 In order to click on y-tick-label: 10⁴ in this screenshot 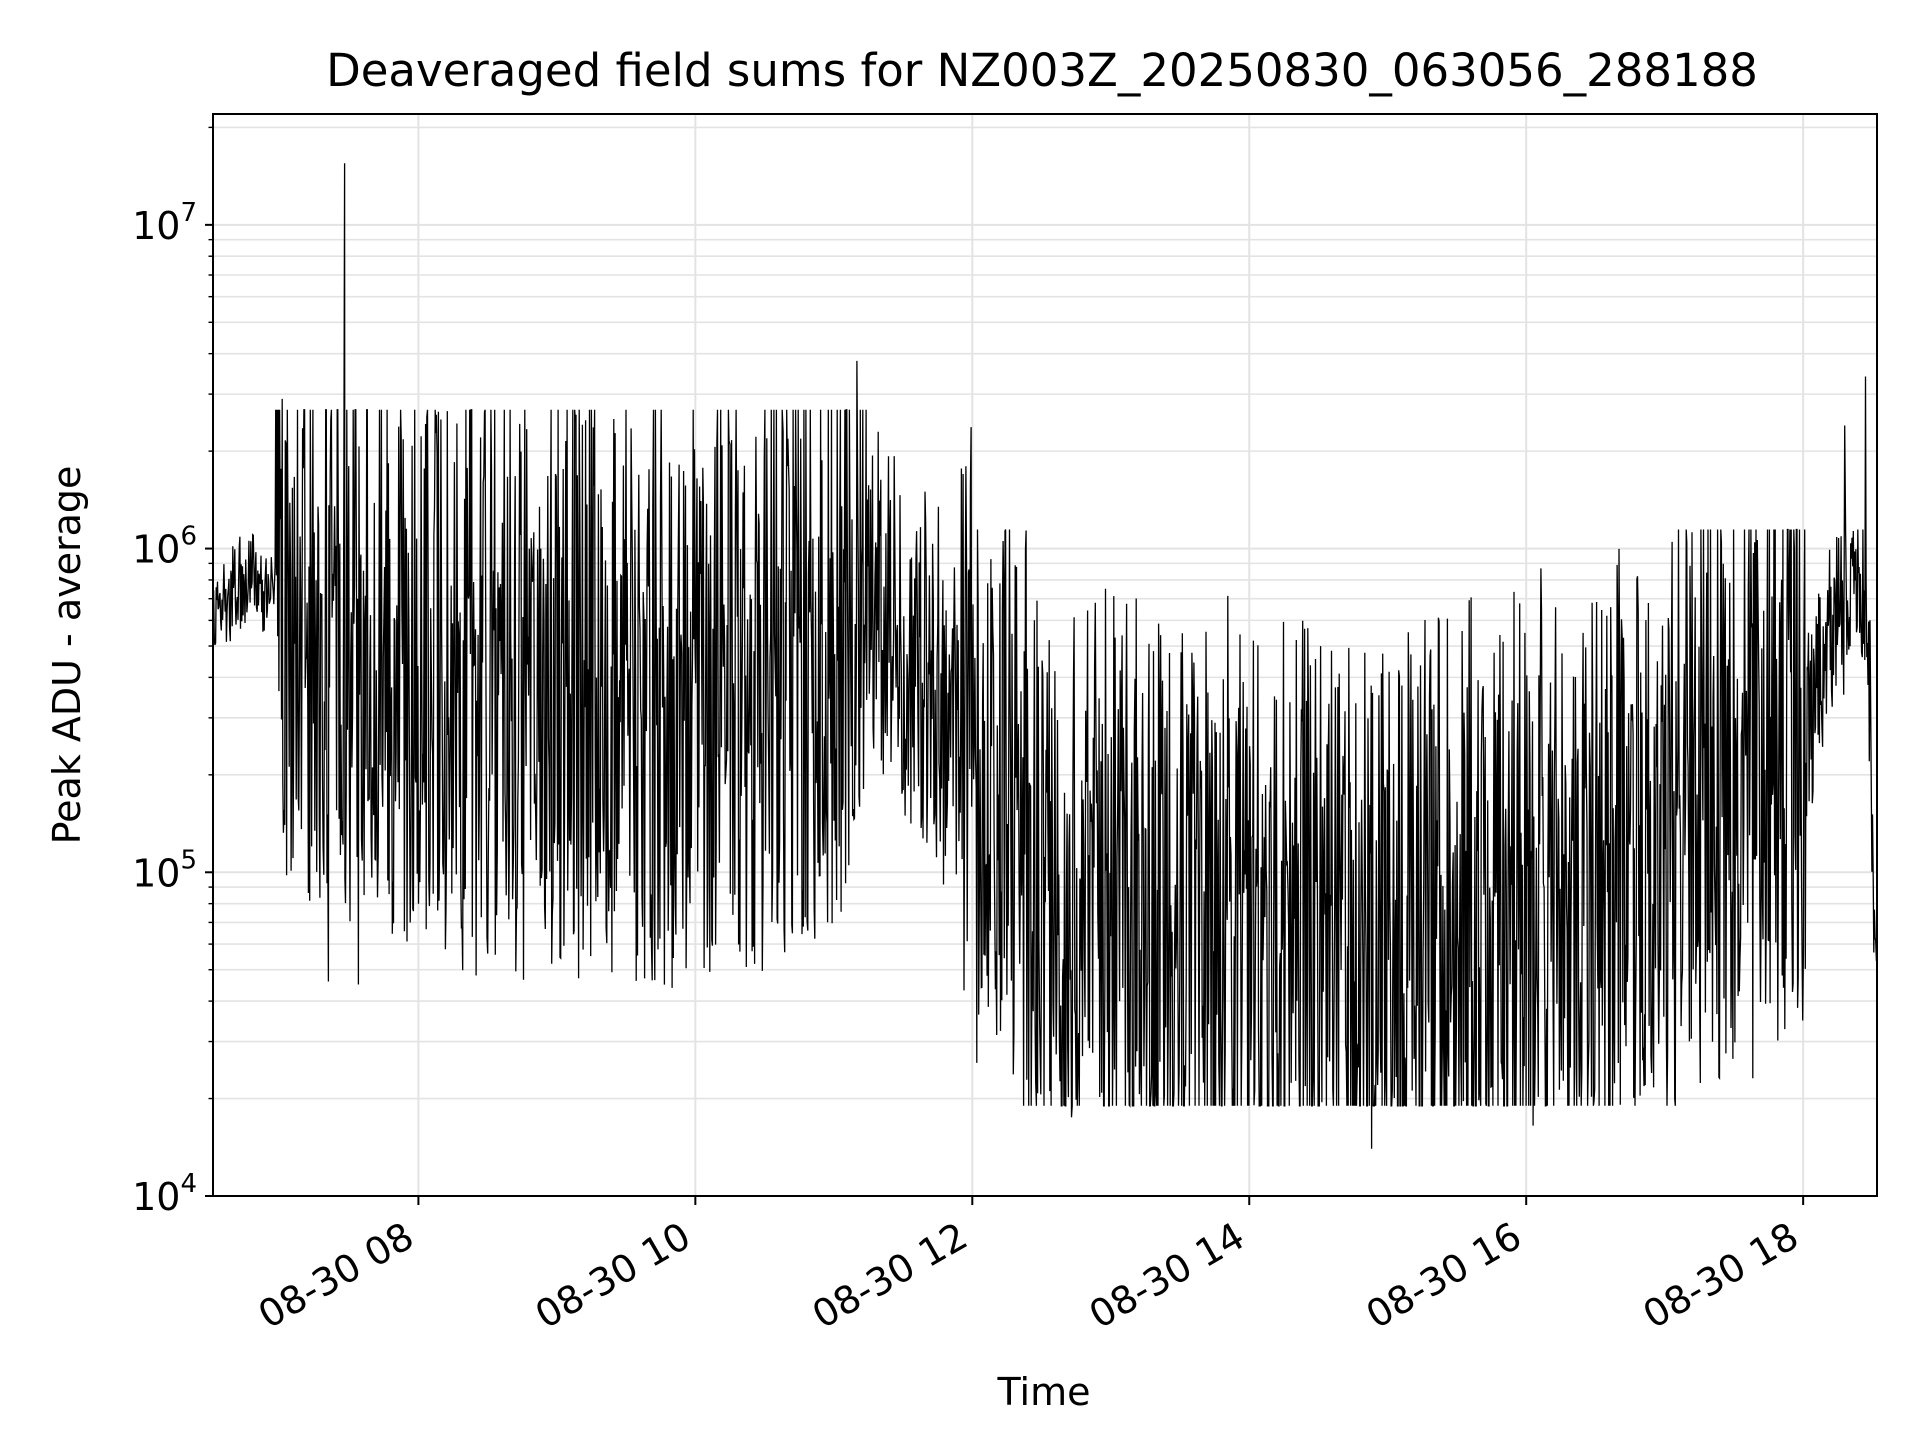, I will do `click(164, 1194)`.